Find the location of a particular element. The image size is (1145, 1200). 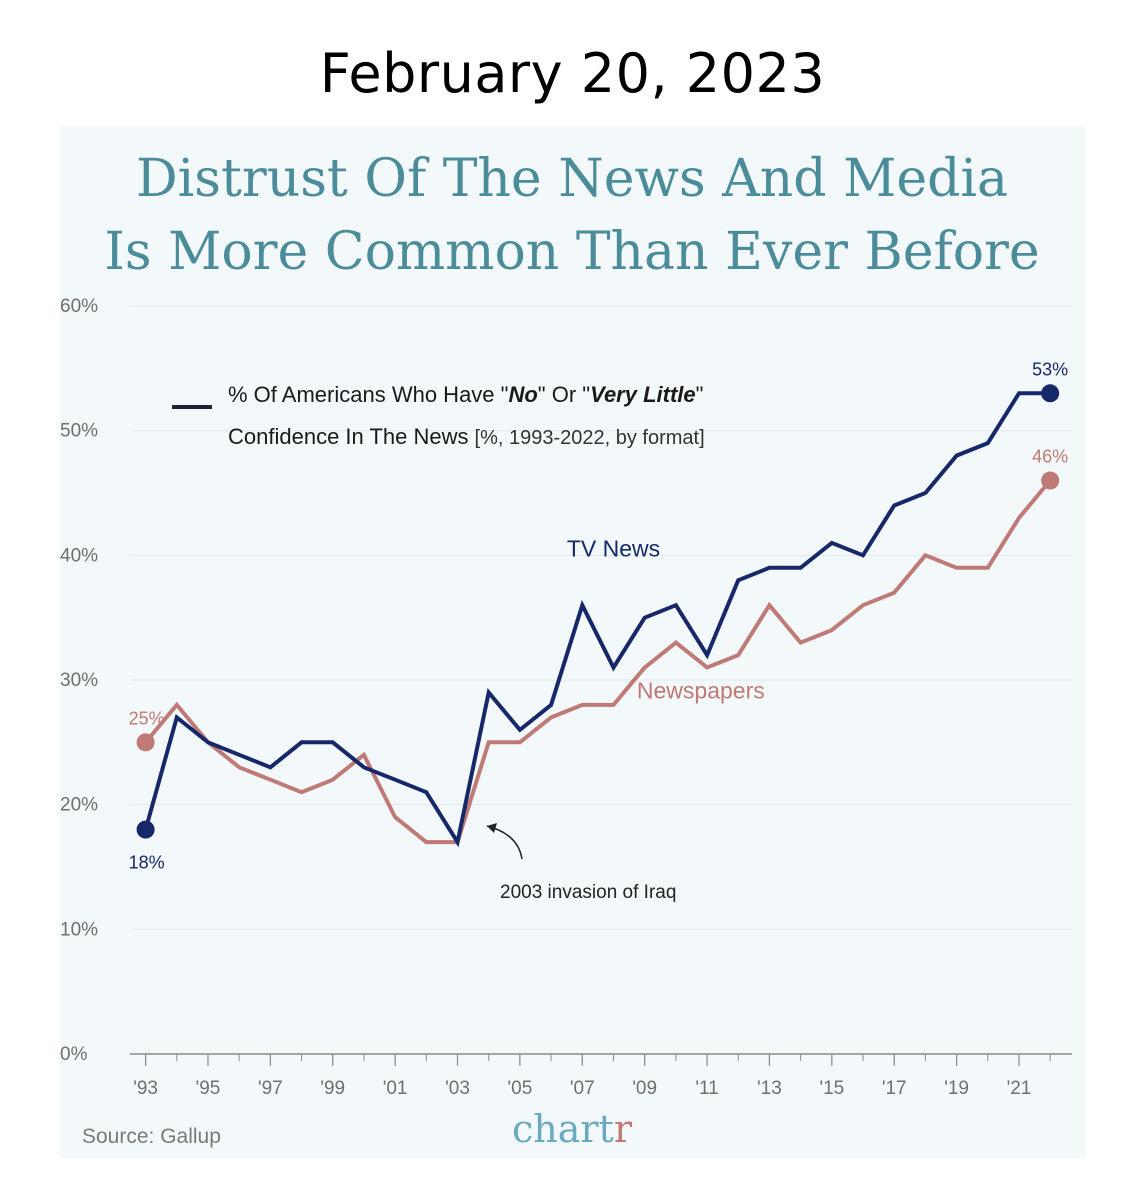

newspapers-series-label: Newspapers is located at coordinates (701, 691).